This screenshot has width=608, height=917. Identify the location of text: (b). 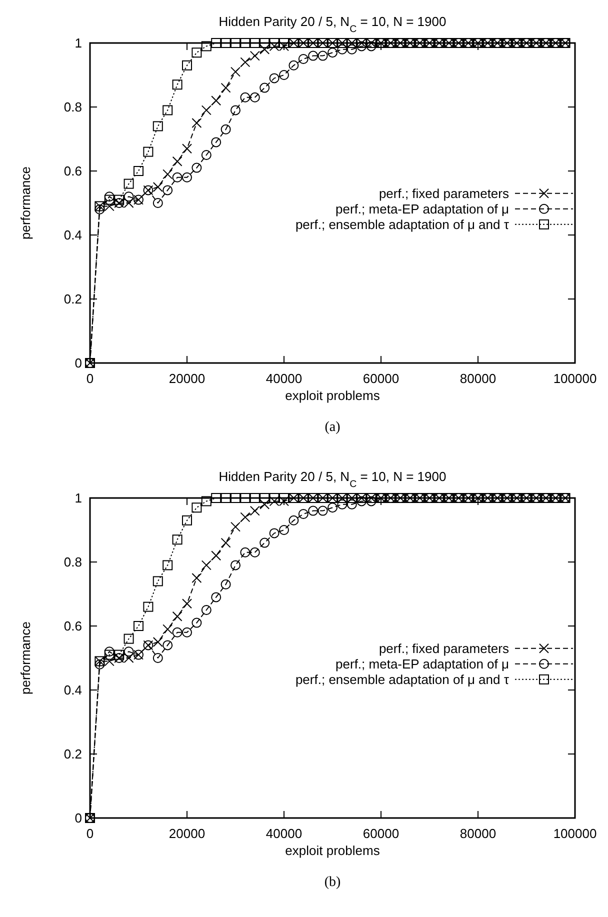
(332, 882).